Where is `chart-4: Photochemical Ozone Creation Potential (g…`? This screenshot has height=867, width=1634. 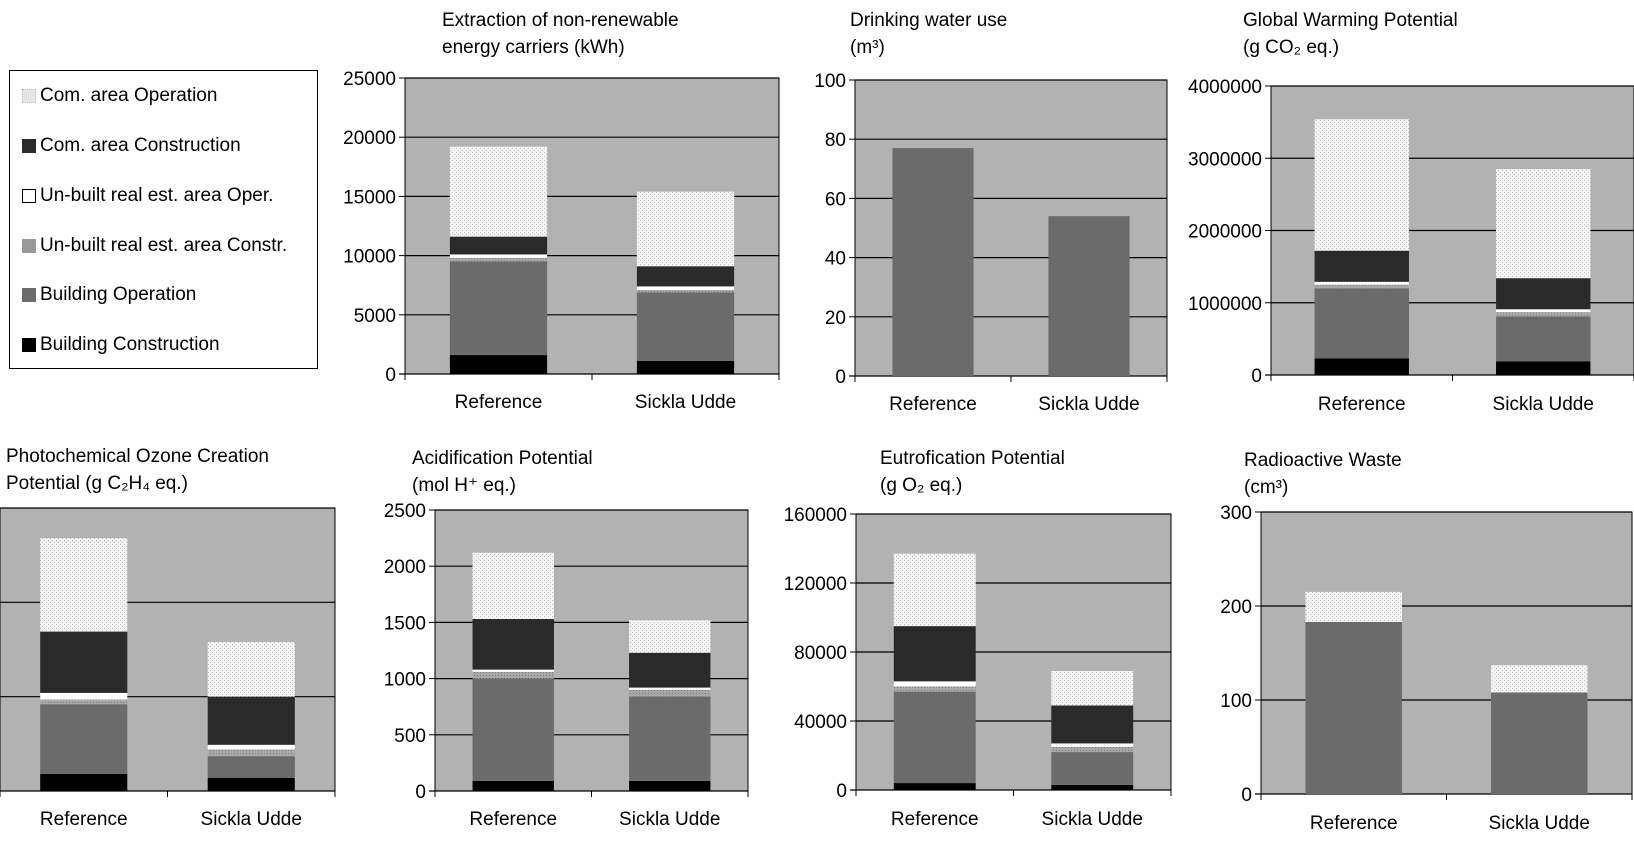 chart-4: Photochemical Ozone Creation Potential (g… is located at coordinates (168, 638).